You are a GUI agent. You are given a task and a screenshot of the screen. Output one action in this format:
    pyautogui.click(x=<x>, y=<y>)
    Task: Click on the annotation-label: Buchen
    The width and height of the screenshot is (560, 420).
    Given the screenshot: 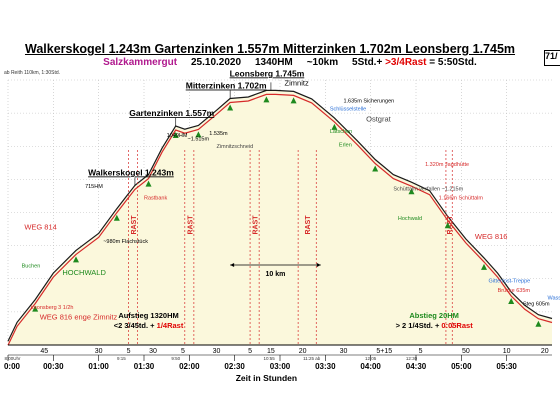 What is the action you would take?
    pyautogui.click(x=31, y=266)
    